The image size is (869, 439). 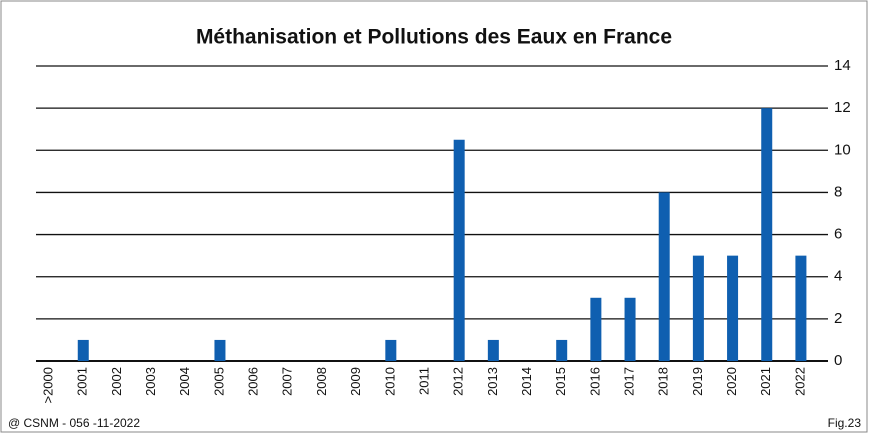 I want to click on footer-right: Fig.23, so click(x=845, y=423).